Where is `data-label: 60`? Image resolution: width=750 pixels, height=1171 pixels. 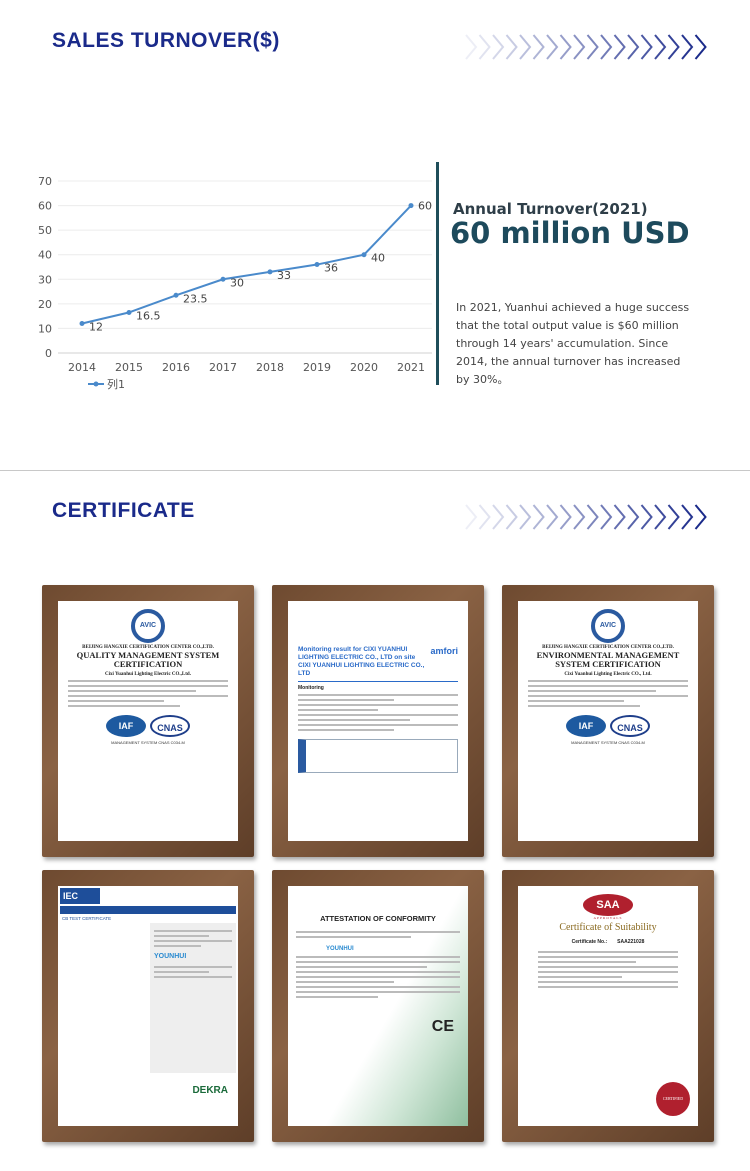 data-label: 60 is located at coordinates (425, 206).